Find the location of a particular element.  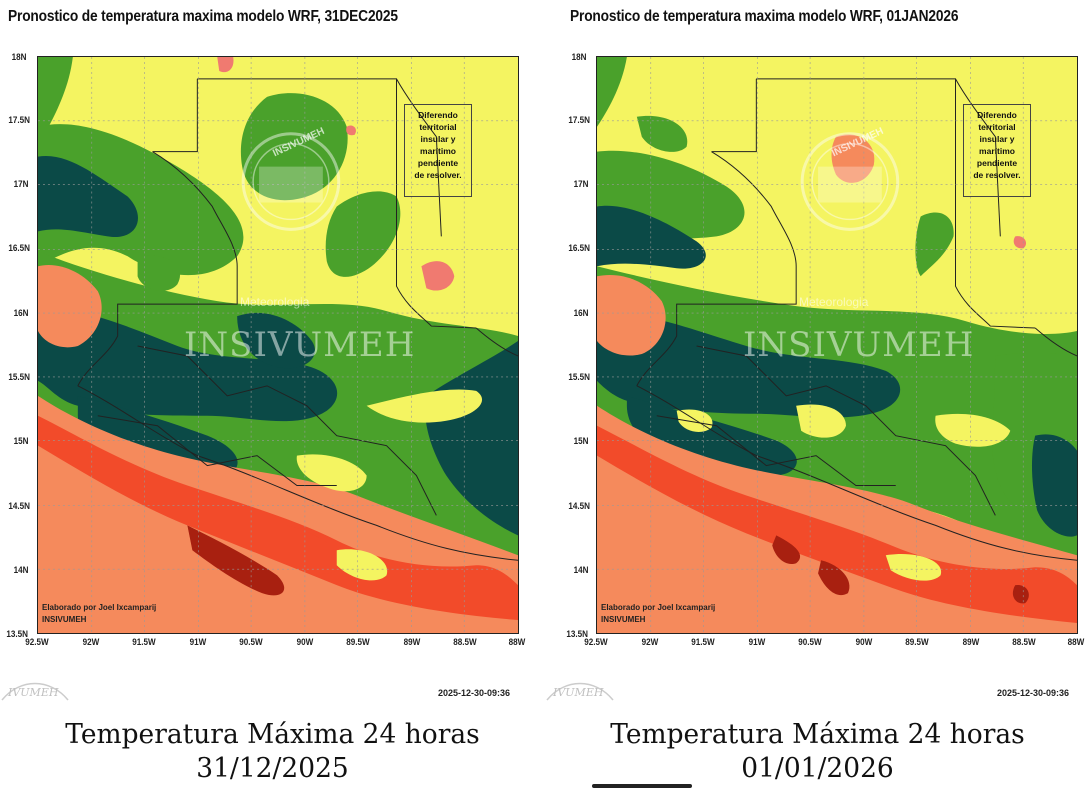

decorative-underline is located at coordinates (642, 786).